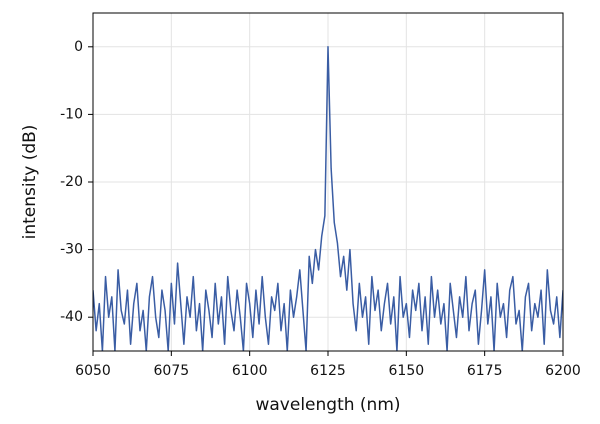 Image resolution: width=600 pixels, height=424 pixels. I want to click on x-tick-label: 6125, so click(328, 371).